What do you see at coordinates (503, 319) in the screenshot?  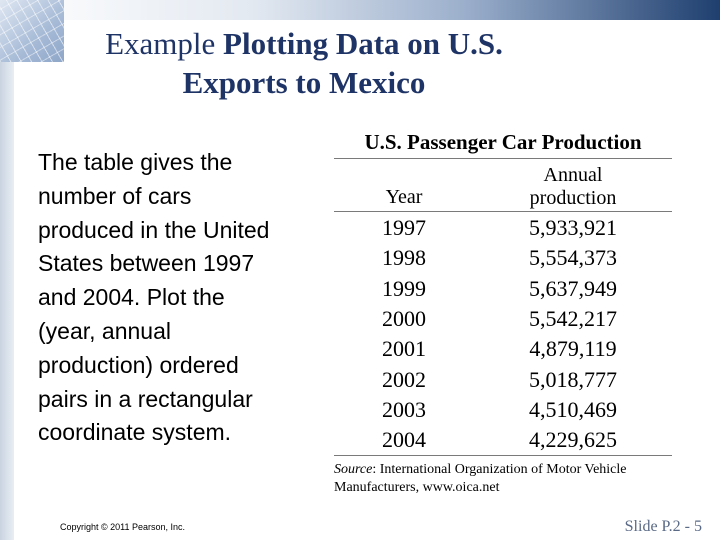 I see `table-row: 2000 5,542,217` at bounding box center [503, 319].